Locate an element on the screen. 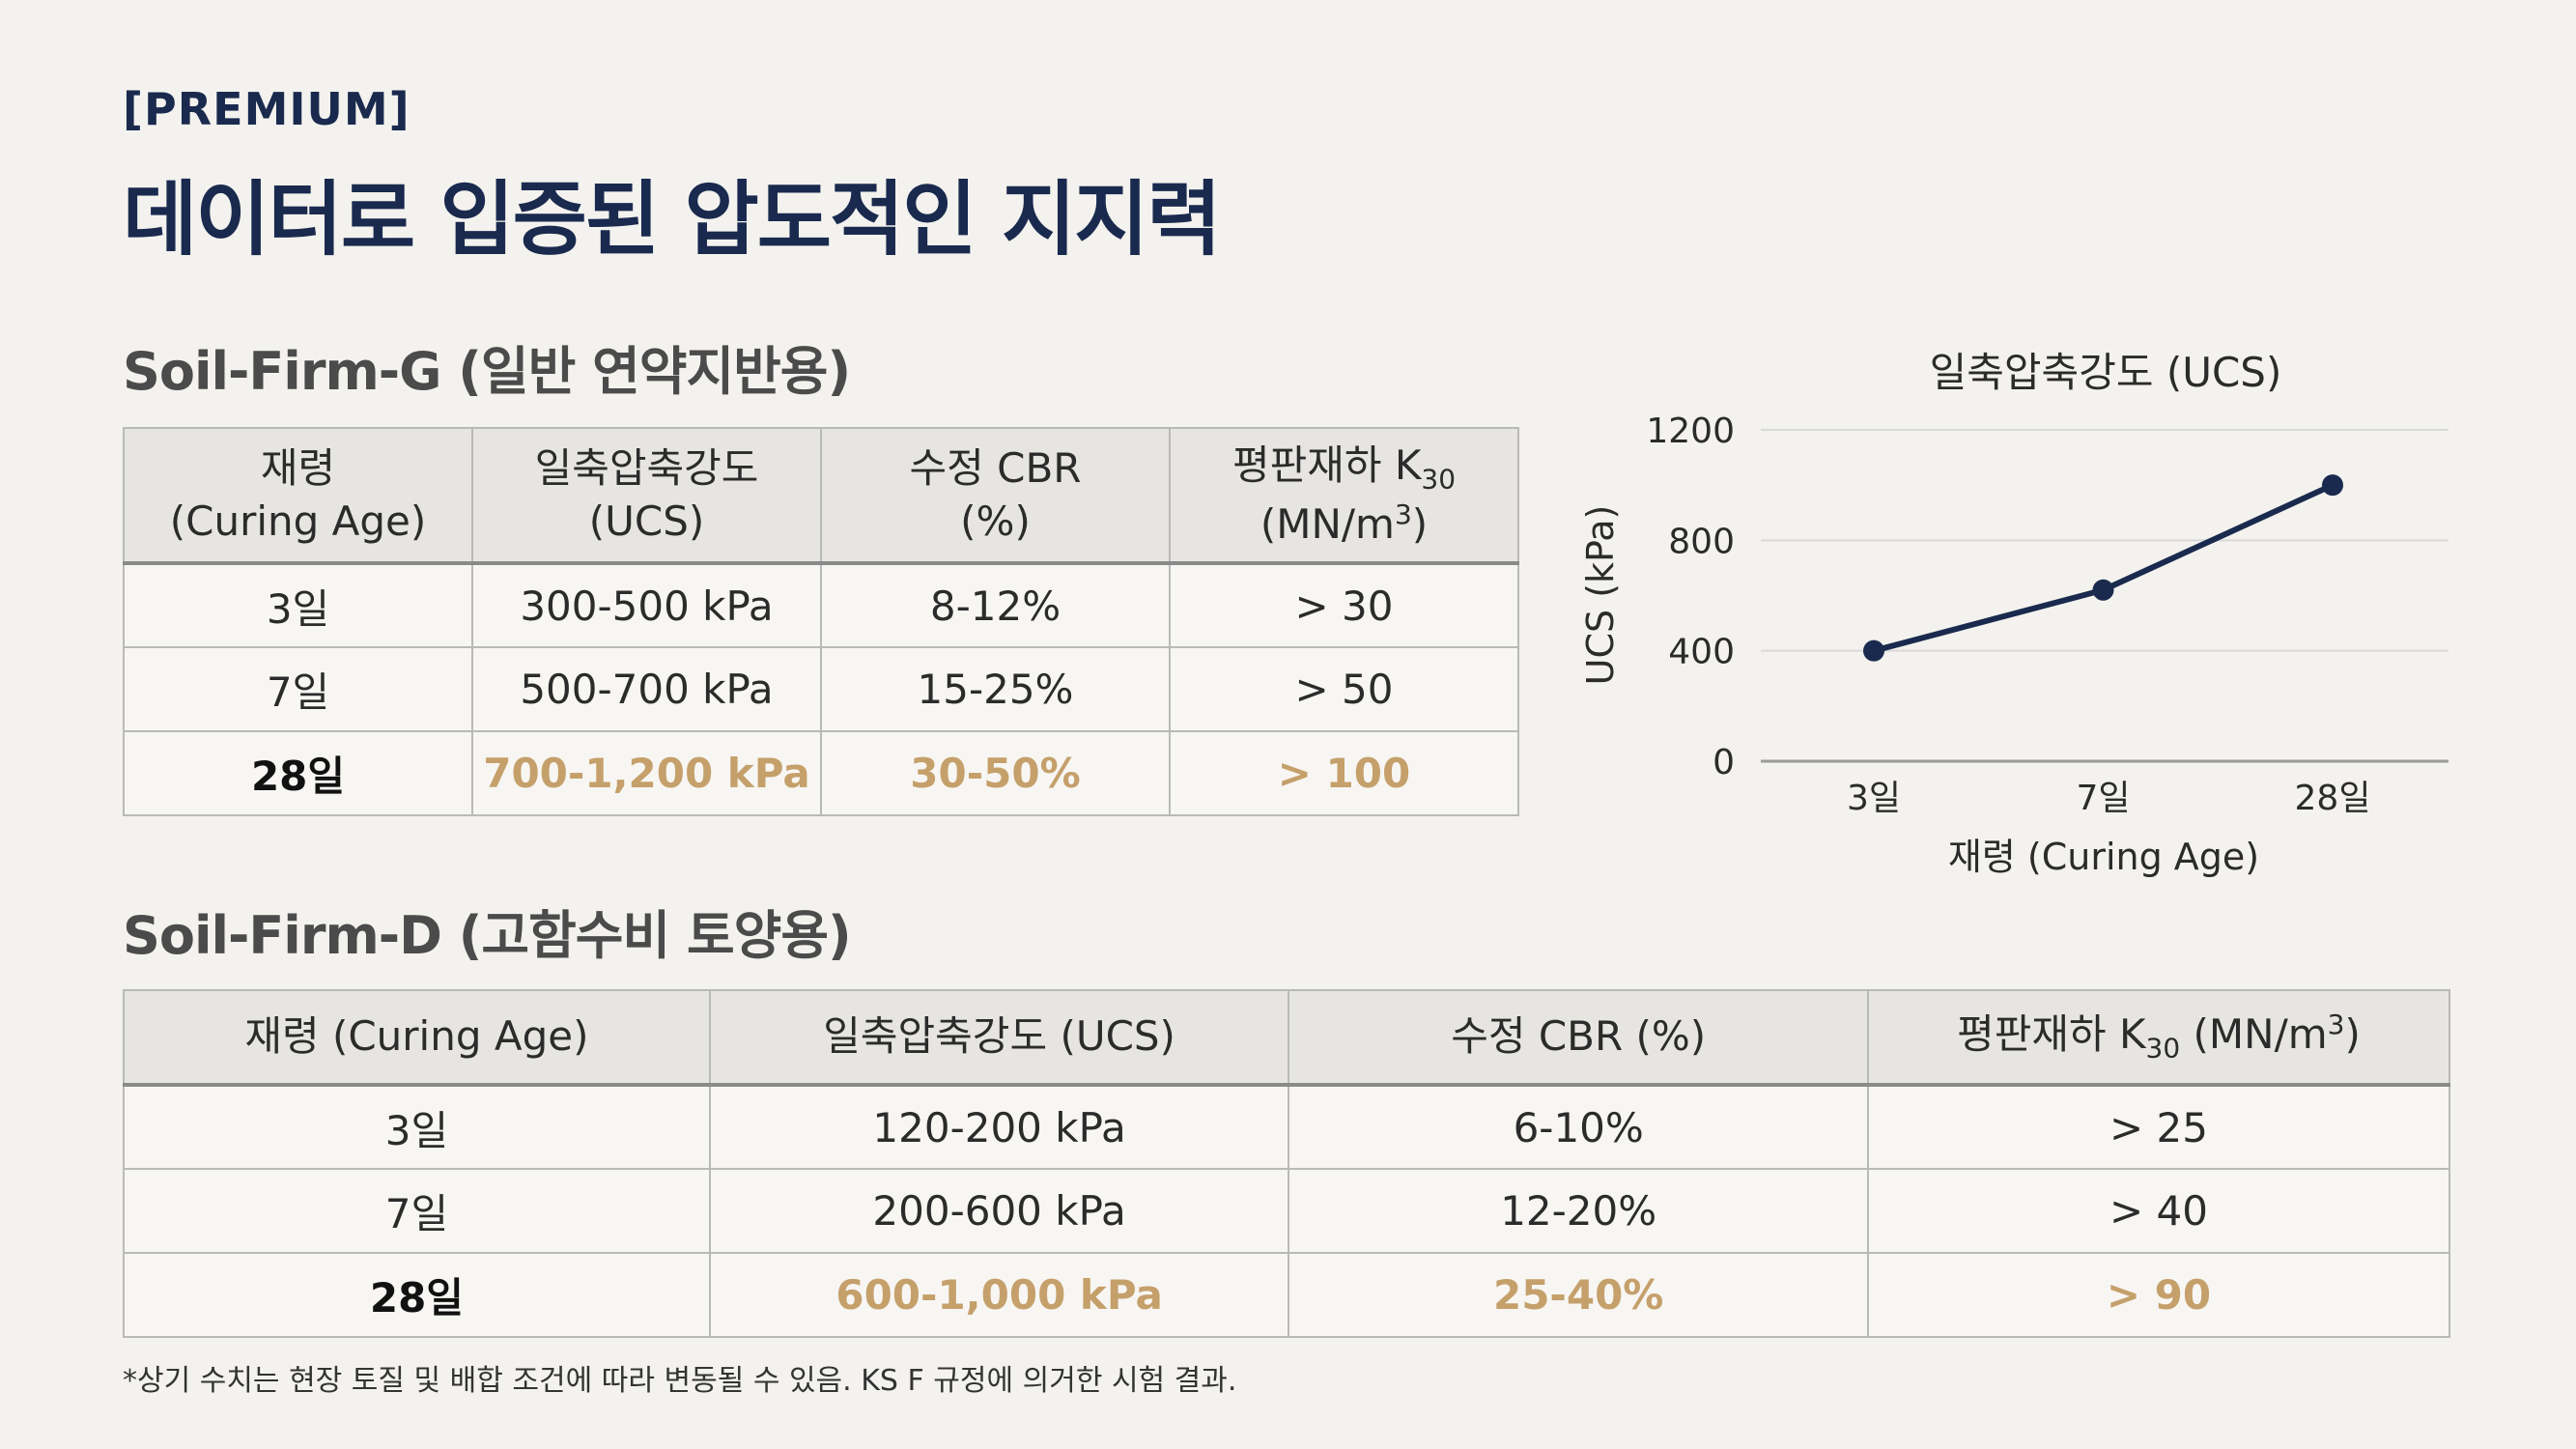 The width and height of the screenshot is (2576, 1449). table-cell: 25-40% is located at coordinates (1578, 1295).